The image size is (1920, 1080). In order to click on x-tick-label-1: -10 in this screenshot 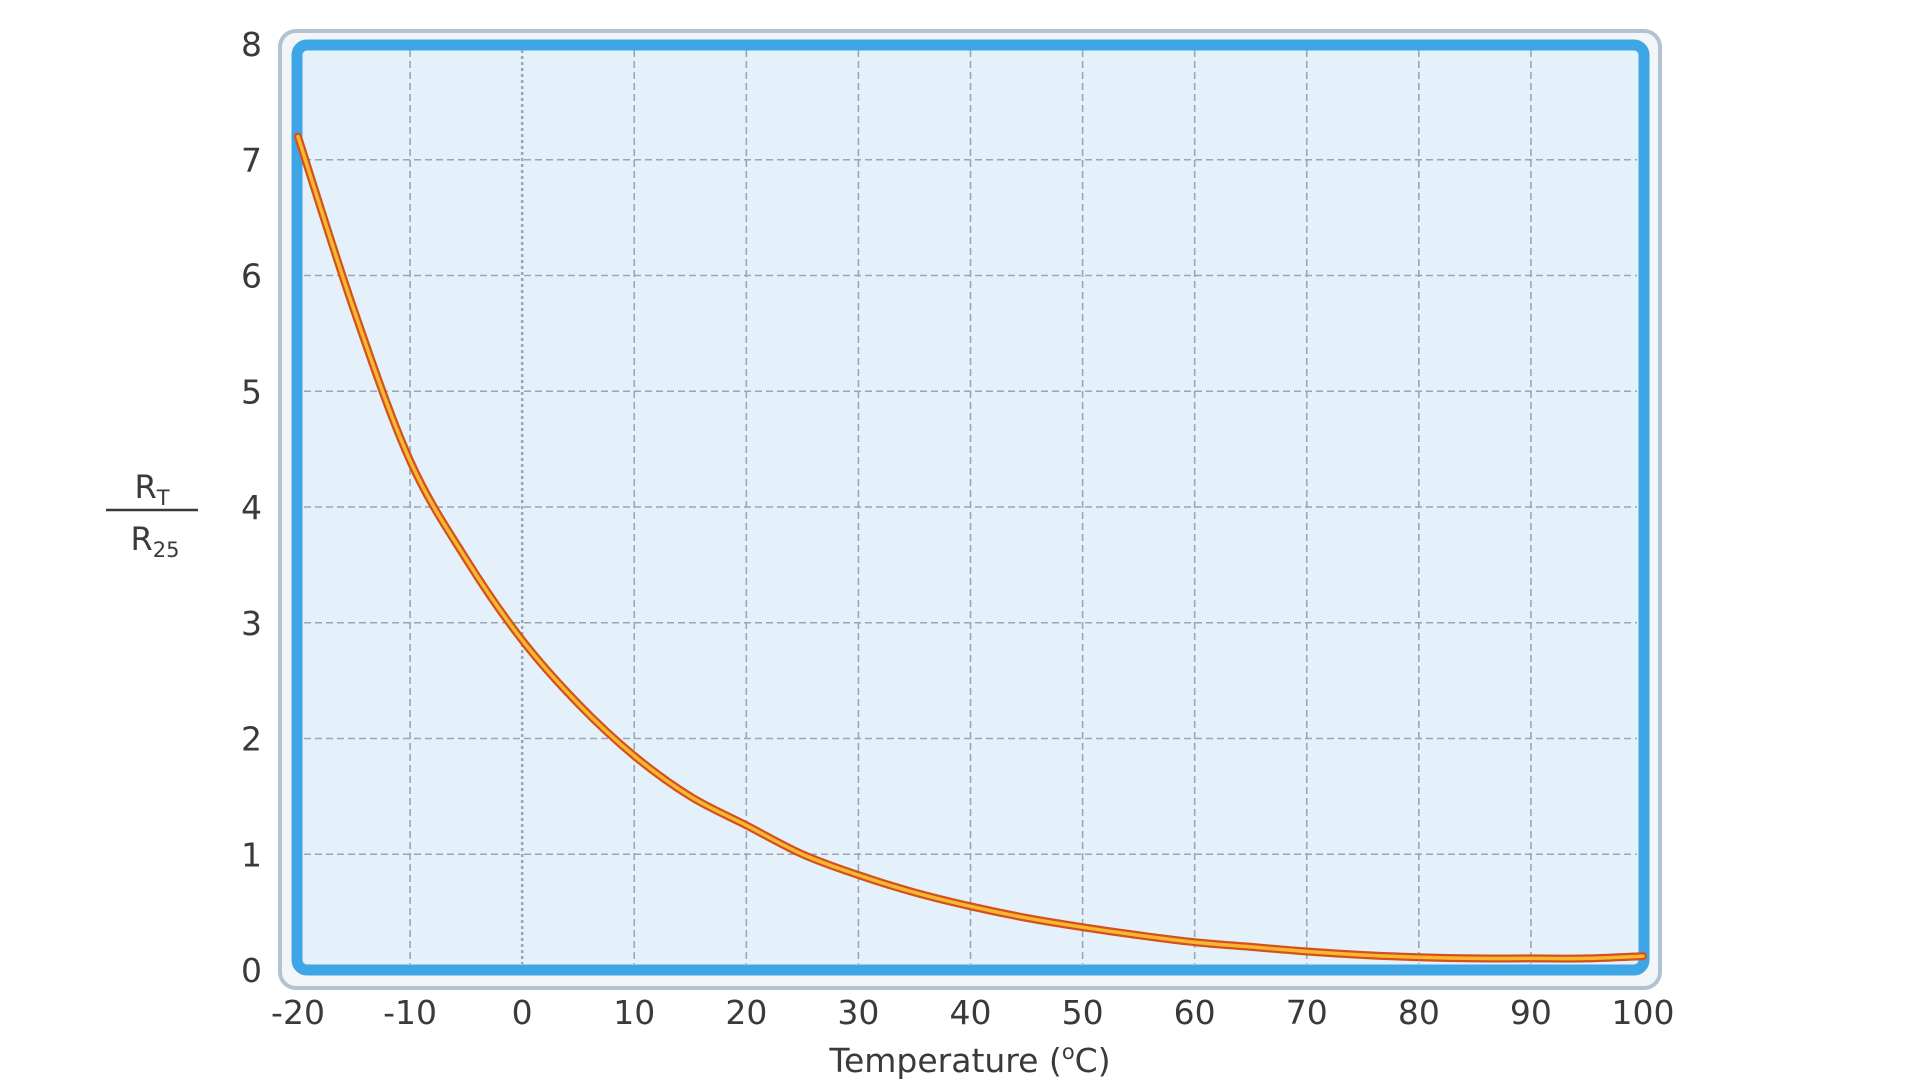, I will do `click(410, 1012)`.